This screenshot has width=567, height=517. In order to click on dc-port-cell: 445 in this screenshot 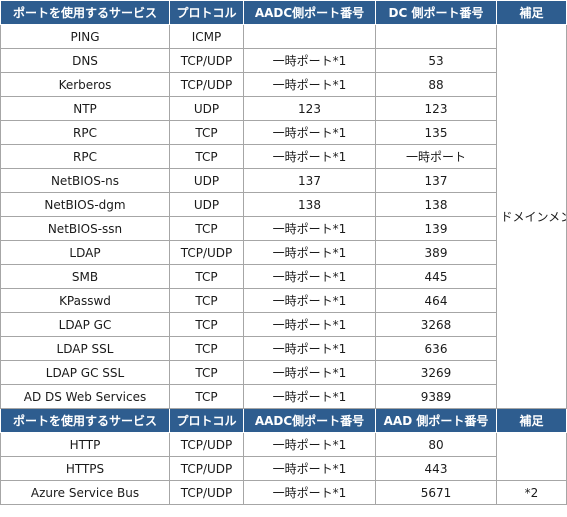, I will do `click(436, 276)`.